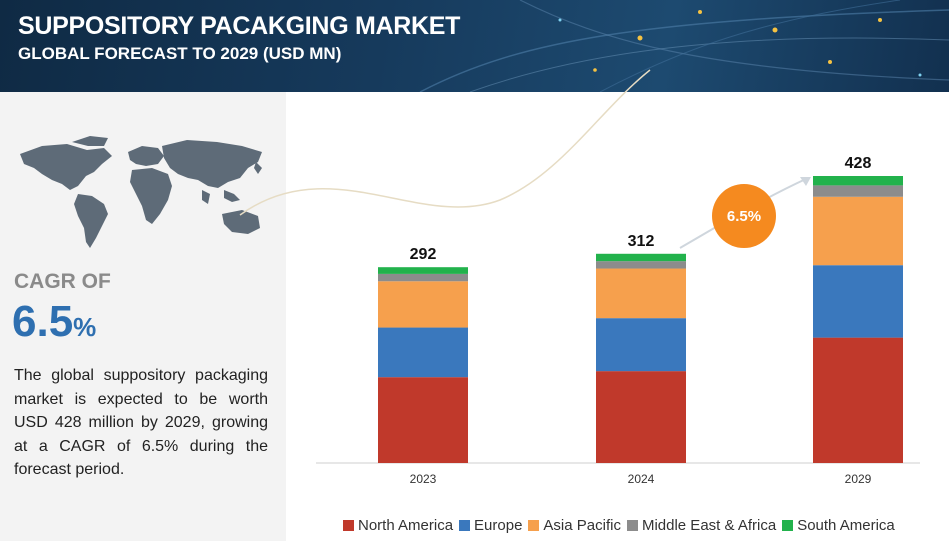 This screenshot has width=949, height=541. What do you see at coordinates (846, 525) in the screenshot?
I see `legend-label: South America` at bounding box center [846, 525].